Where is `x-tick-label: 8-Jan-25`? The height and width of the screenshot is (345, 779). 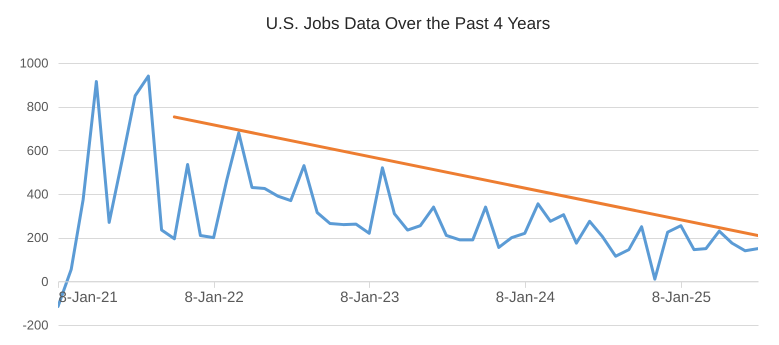
x-tick-label: 8-Jan-25 is located at coordinates (681, 297).